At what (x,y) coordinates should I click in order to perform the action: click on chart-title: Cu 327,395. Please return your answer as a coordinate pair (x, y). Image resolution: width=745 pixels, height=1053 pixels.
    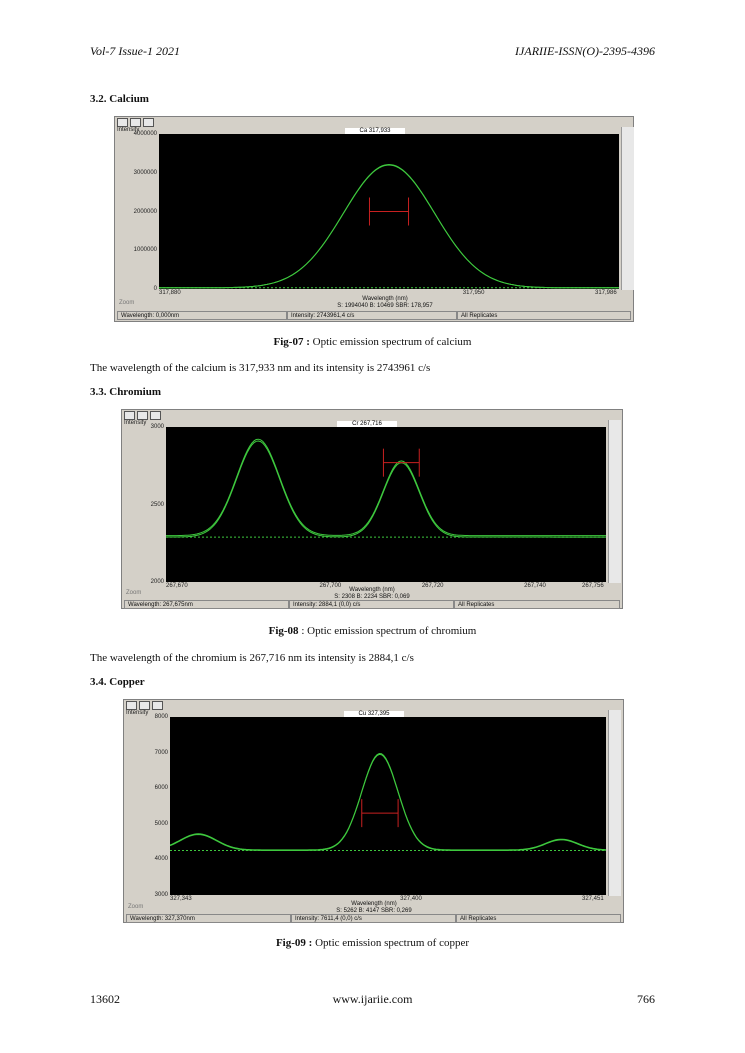
    Looking at the image, I should click on (374, 714).